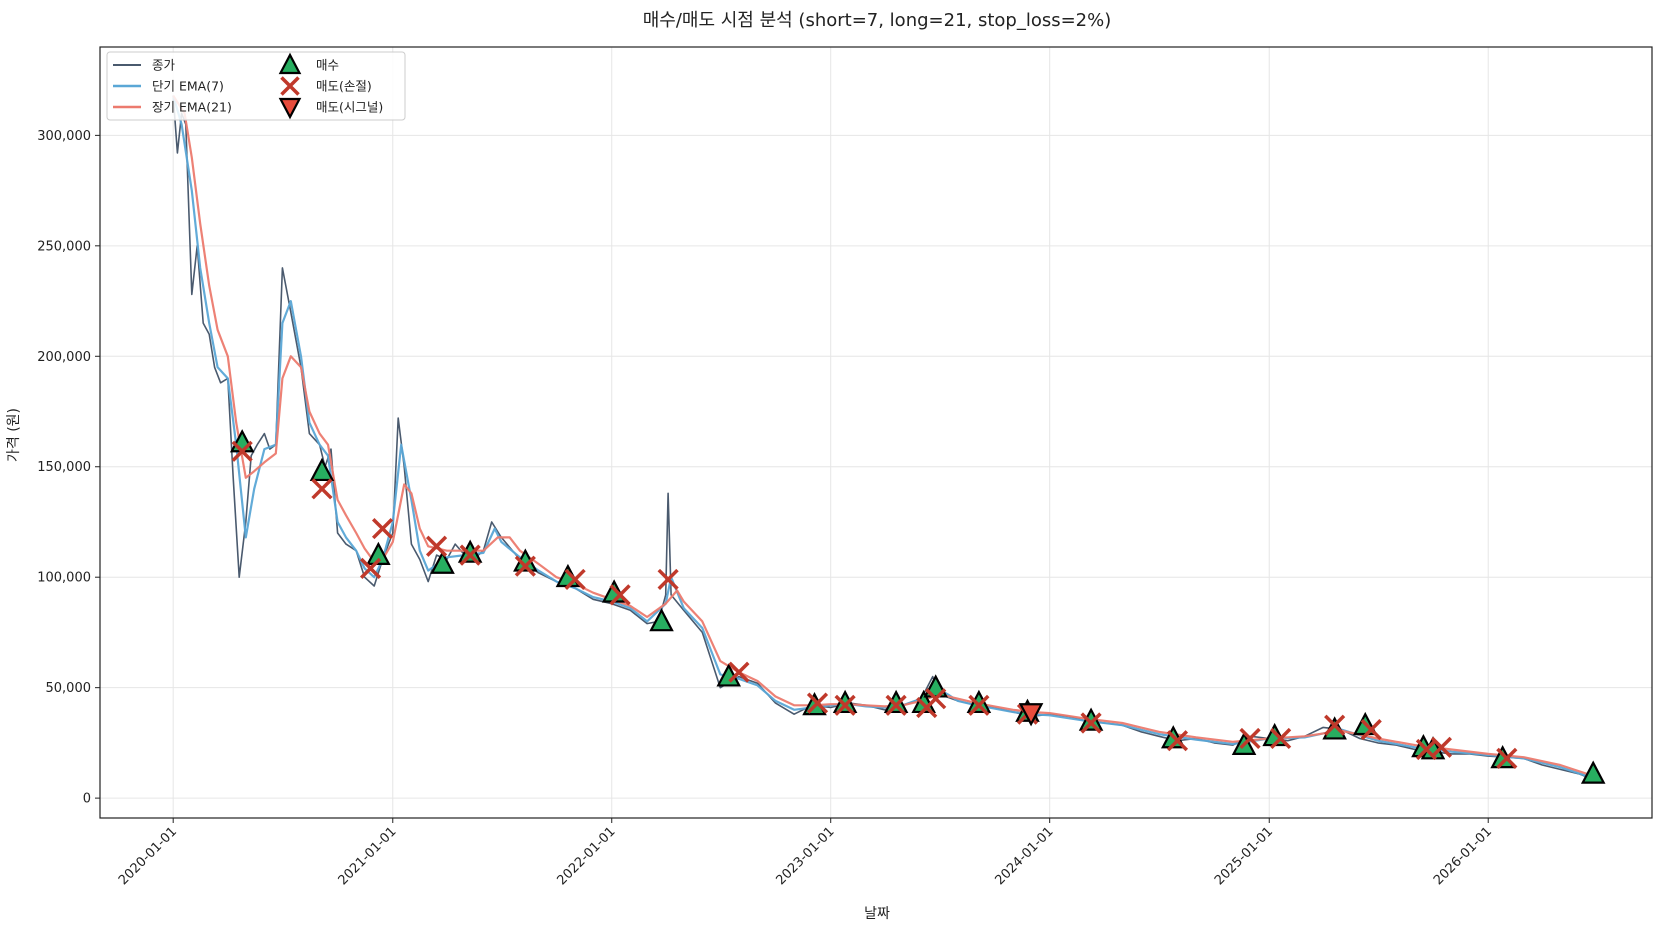  I want to click on legend-label-marker-0: 매수, so click(327, 65).